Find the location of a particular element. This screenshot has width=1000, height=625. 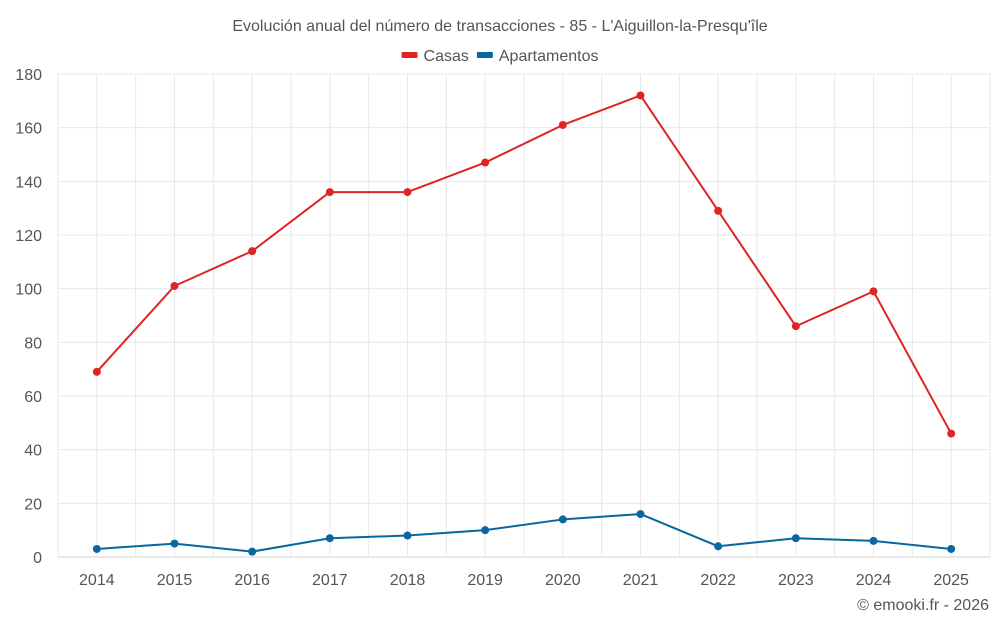

credit-text: © emooki.fr - 2026 is located at coordinates (923, 605).